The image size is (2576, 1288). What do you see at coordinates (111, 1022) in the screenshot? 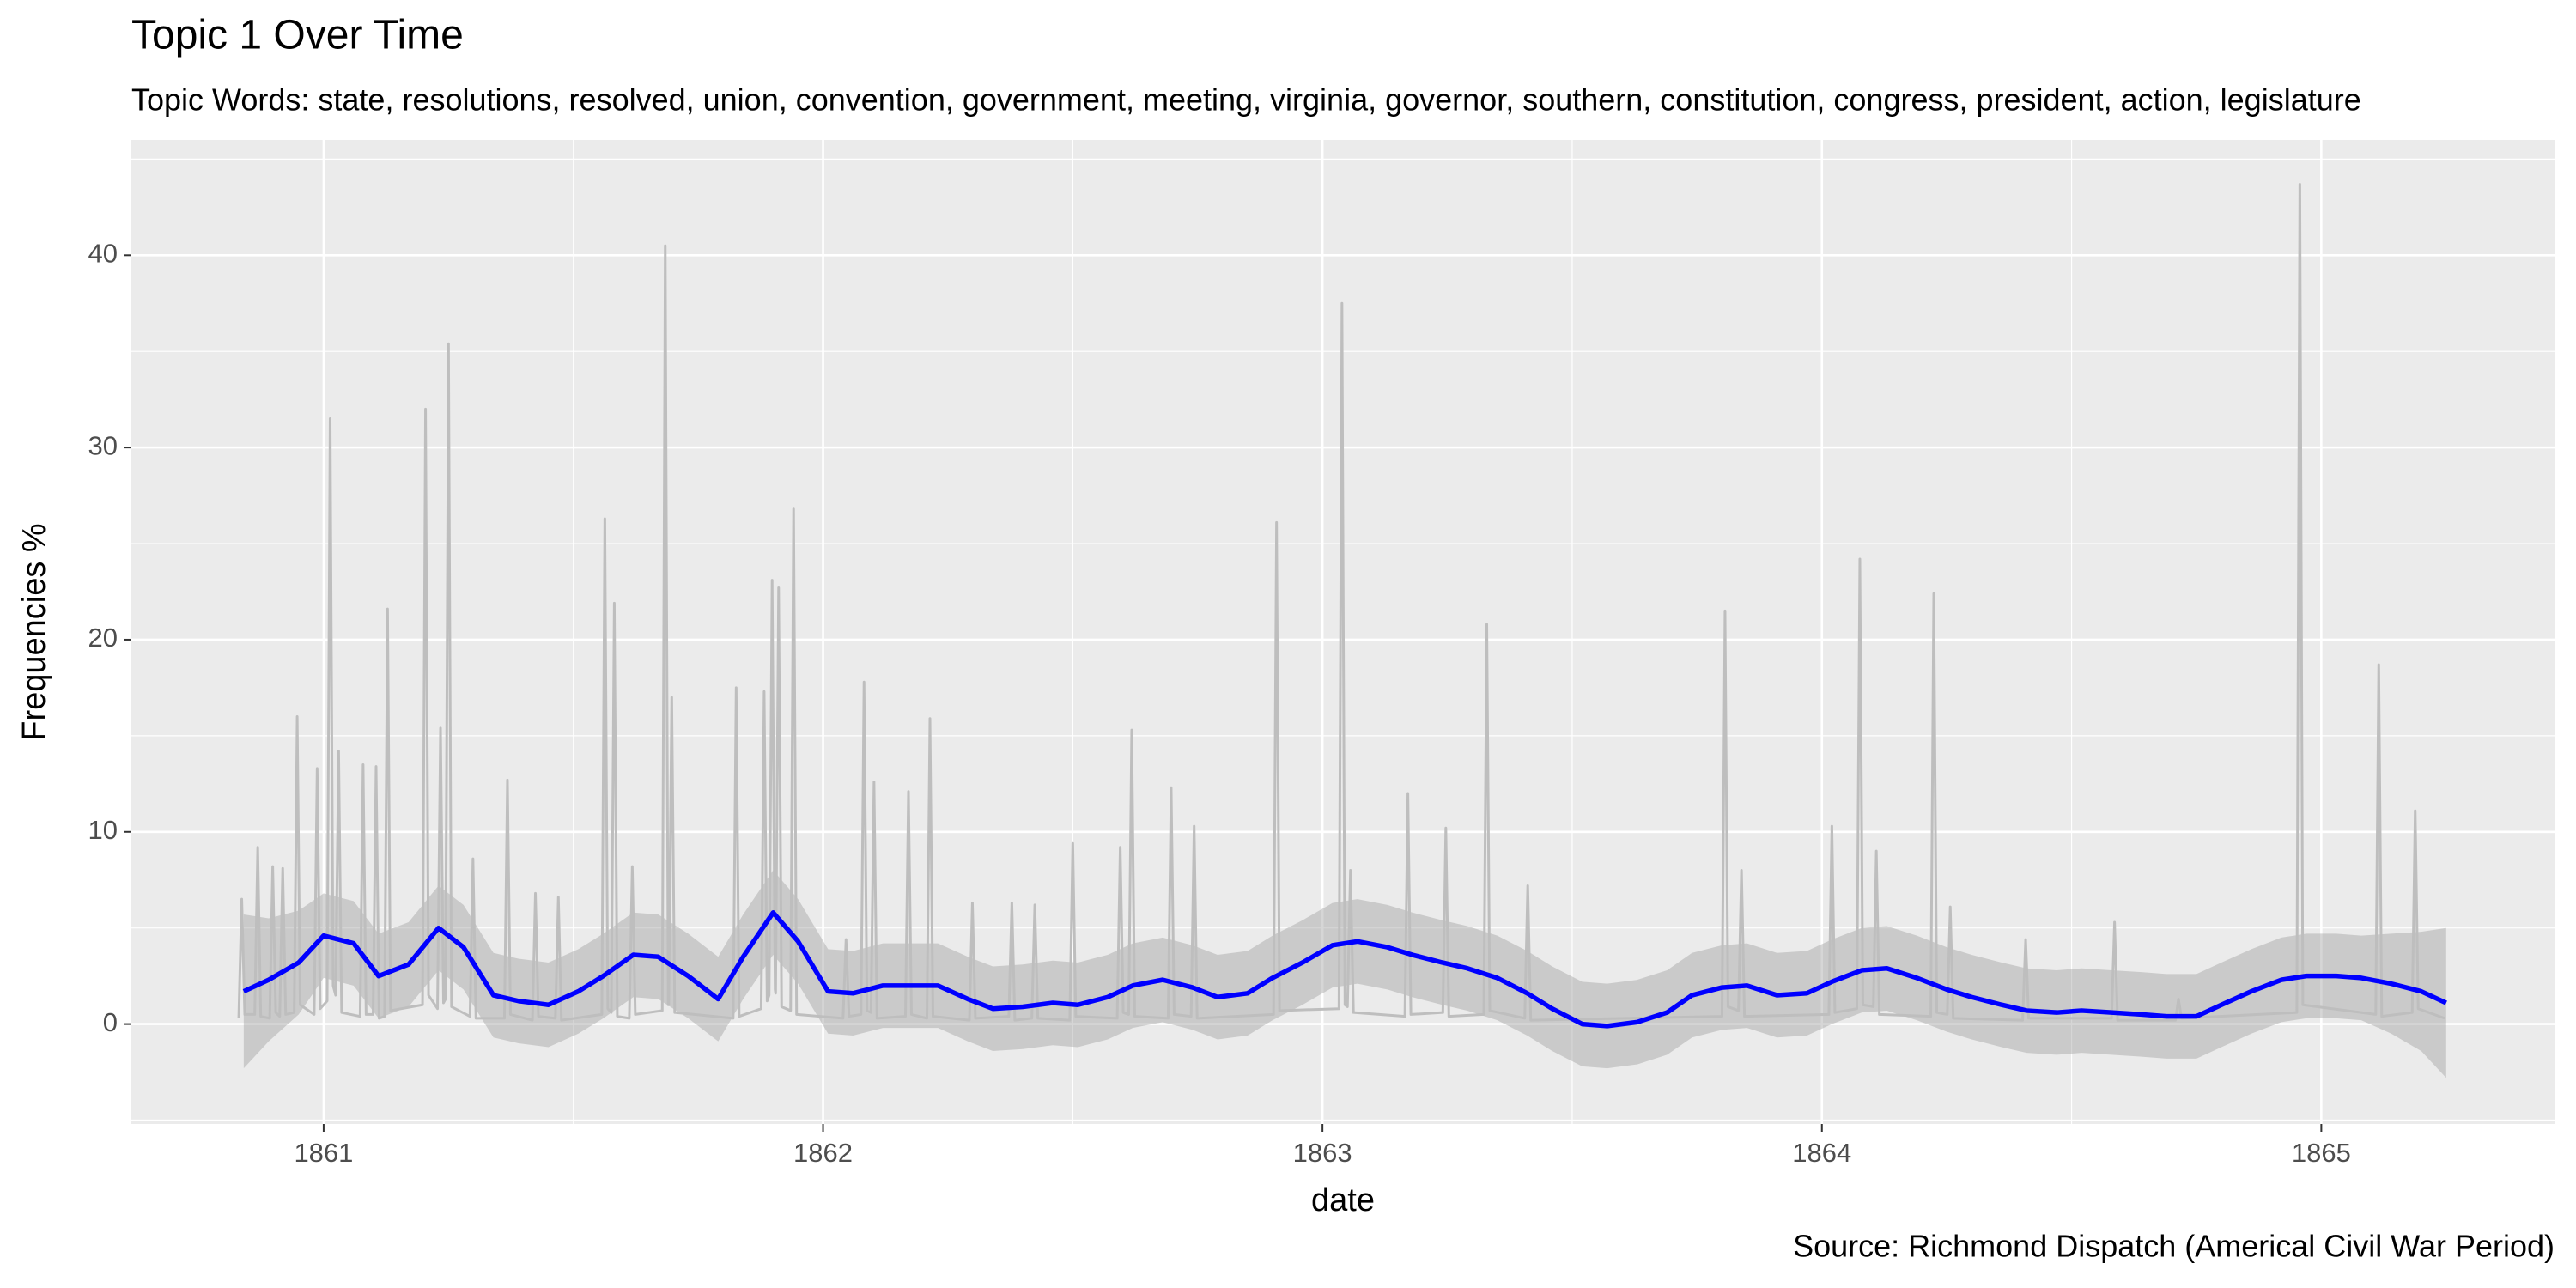
I see `y-tick-label: 0` at bounding box center [111, 1022].